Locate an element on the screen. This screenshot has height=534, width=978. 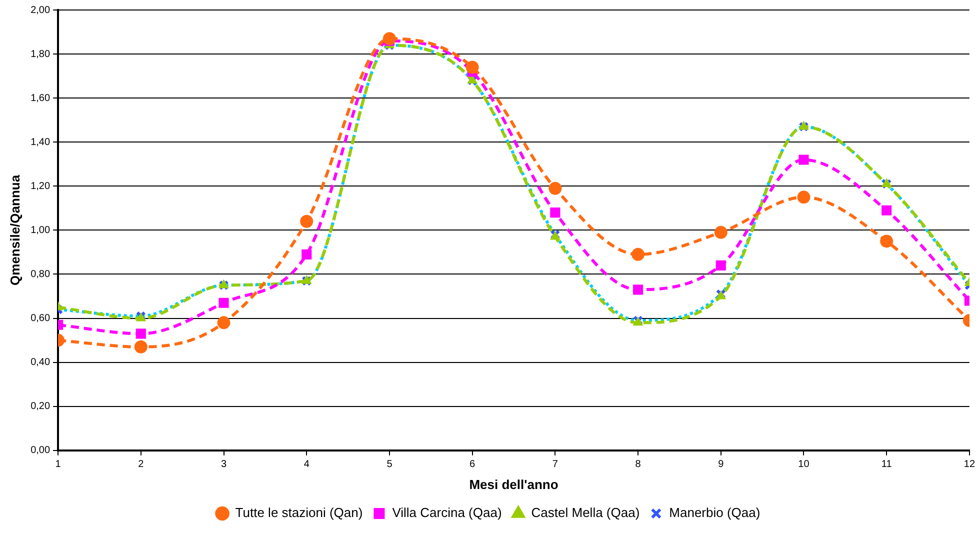
y-tick-label: 2,00 is located at coordinates (40, 10).